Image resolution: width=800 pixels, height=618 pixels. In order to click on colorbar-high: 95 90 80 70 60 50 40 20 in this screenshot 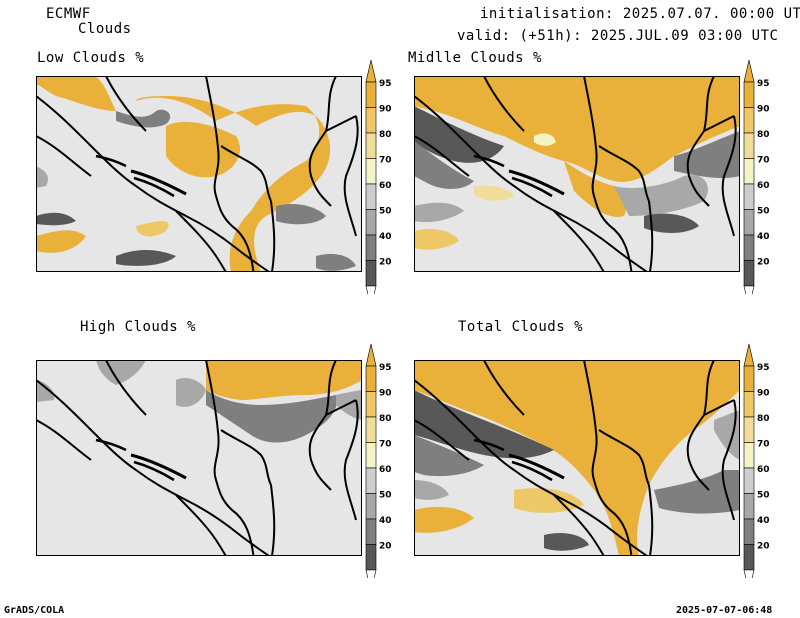, I will do `click(378, 460)`.